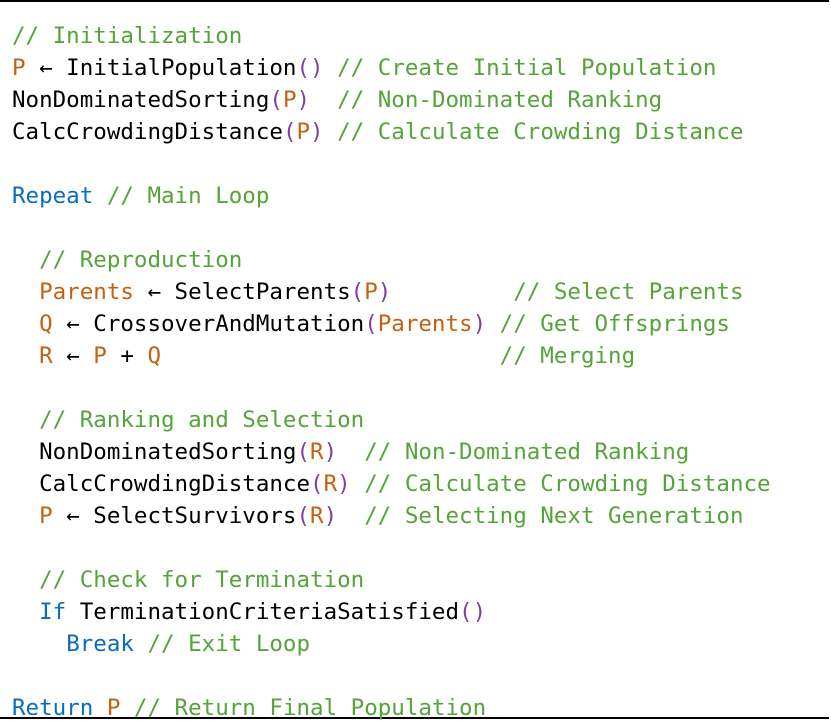  I want to click on code-text: ←, so click(73, 356).